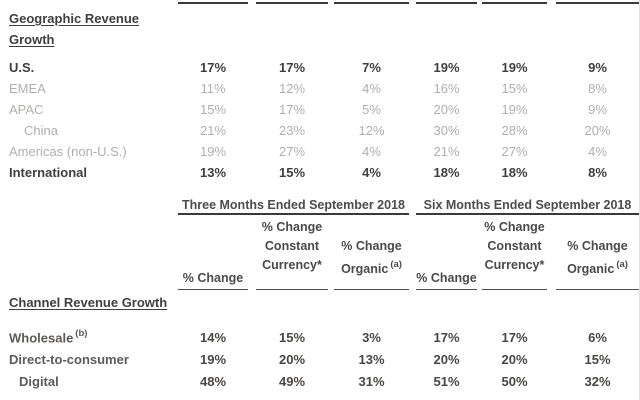 This screenshot has height=400, width=640. I want to click on cell-value: 49%, so click(292, 381).